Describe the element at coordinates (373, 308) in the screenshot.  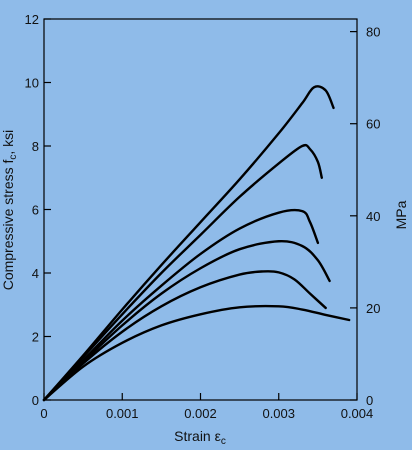
I see `y2-tick-label: 20` at that location.